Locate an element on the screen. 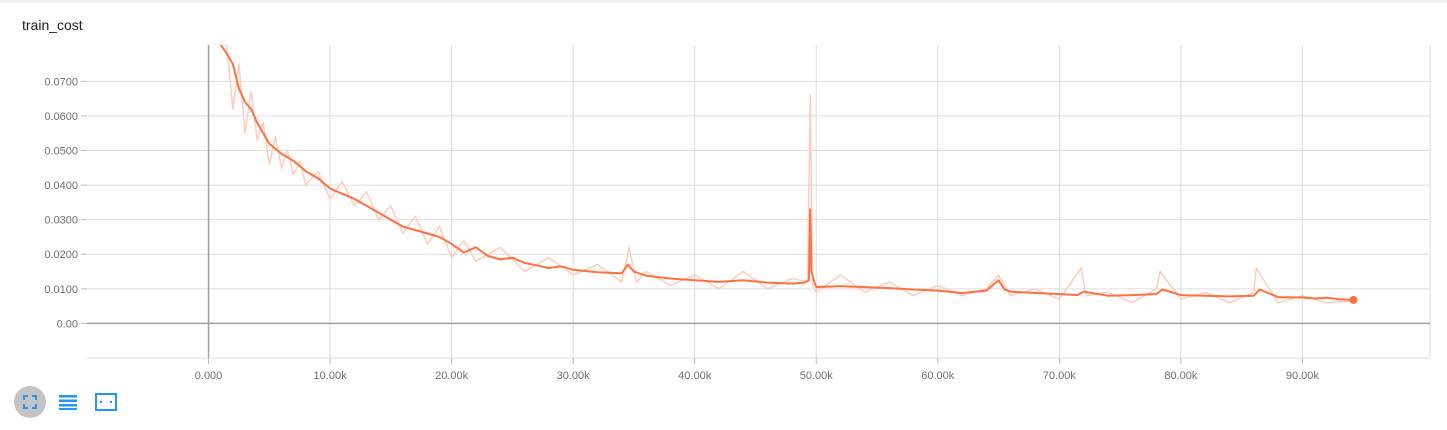  expand-chart-icon is located at coordinates (30, 402).